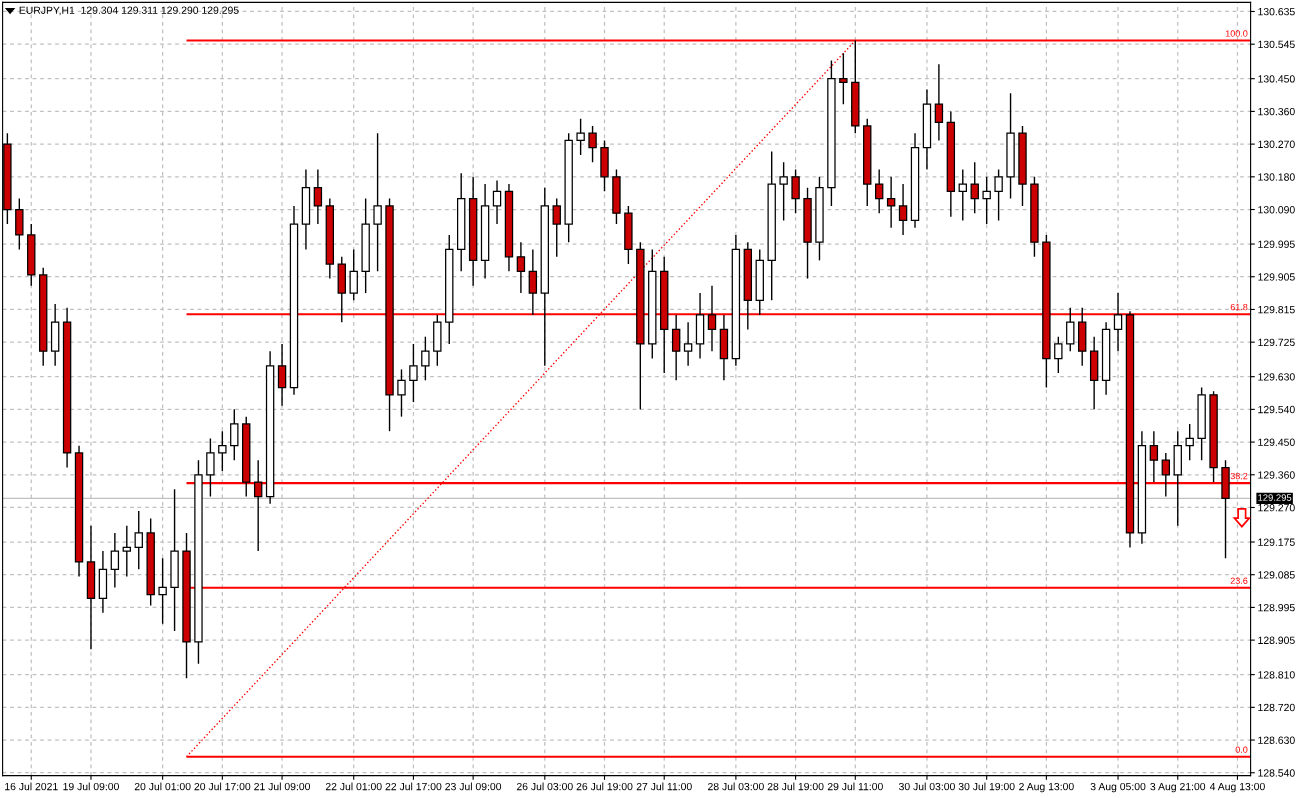 This screenshot has width=1300, height=798. I want to click on y-tick-label: 128.720, so click(1276, 707).